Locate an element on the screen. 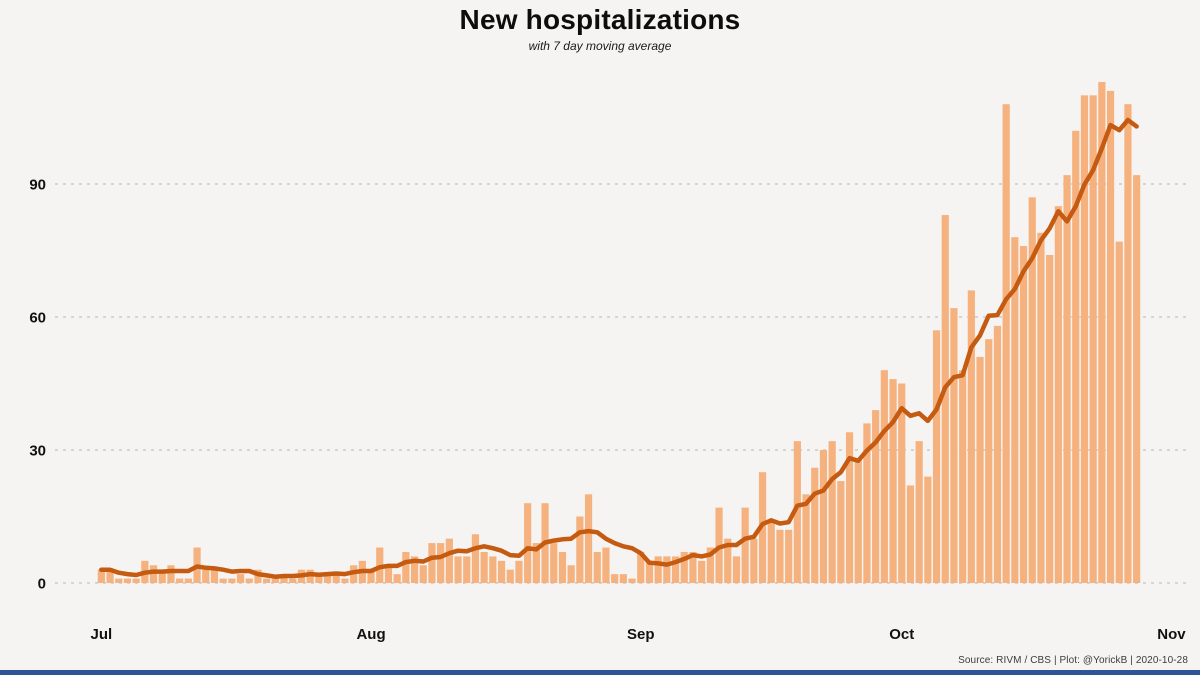  chart-subtitle: with 7 day moving average is located at coordinates (600, 46).